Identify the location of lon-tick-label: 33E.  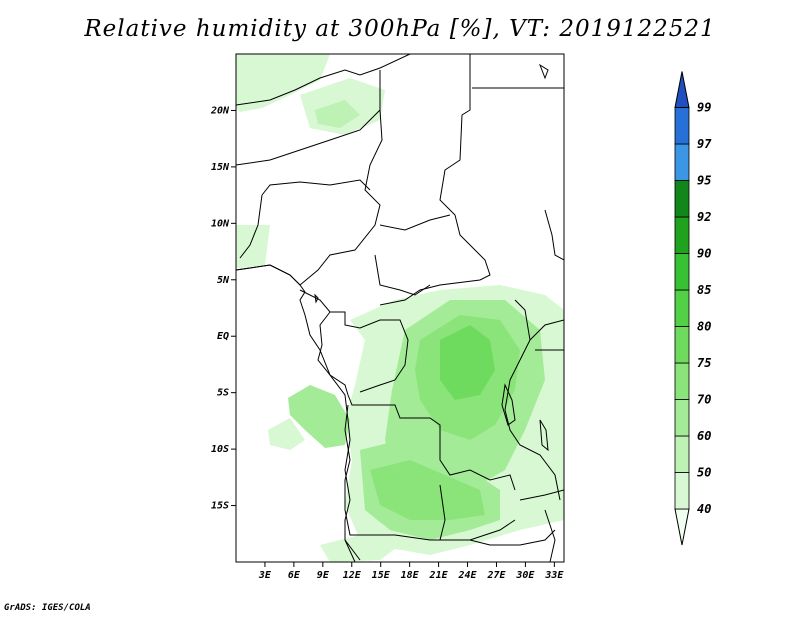
(554, 575).